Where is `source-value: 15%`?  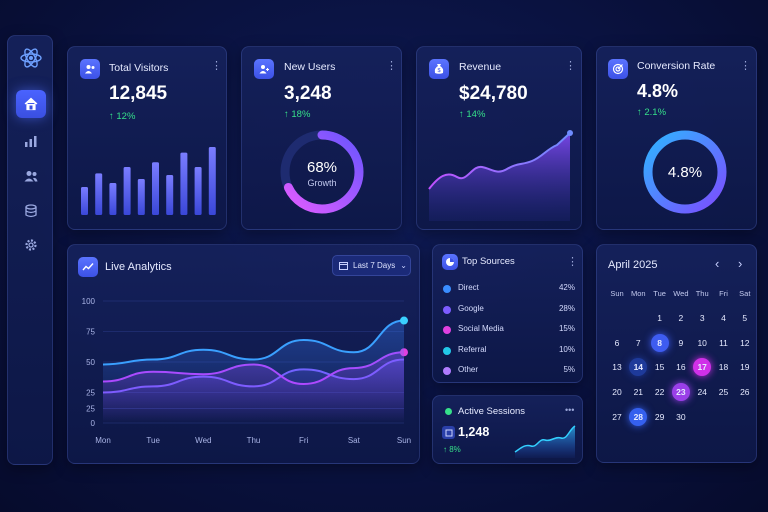
source-value: 15% is located at coordinates (566, 328).